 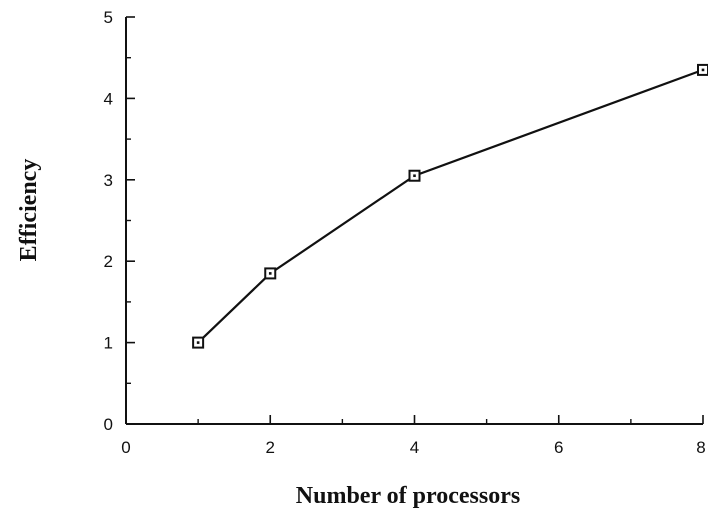 I want to click on y-tick-label-0: 0, so click(x=108, y=424).